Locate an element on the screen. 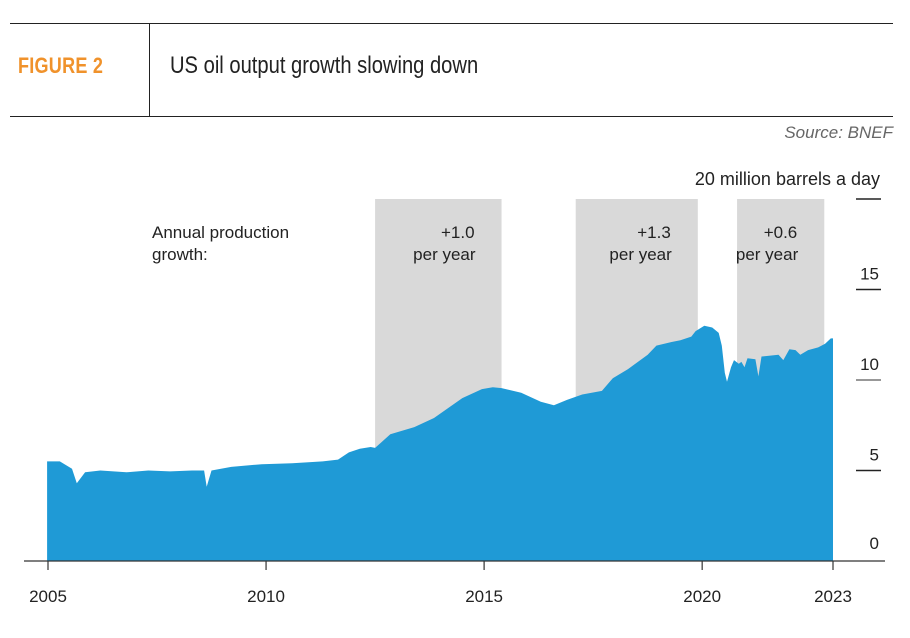 Image resolution: width=910 pixels, height=638 pixels. x-tick-label: 2023 is located at coordinates (833, 596).